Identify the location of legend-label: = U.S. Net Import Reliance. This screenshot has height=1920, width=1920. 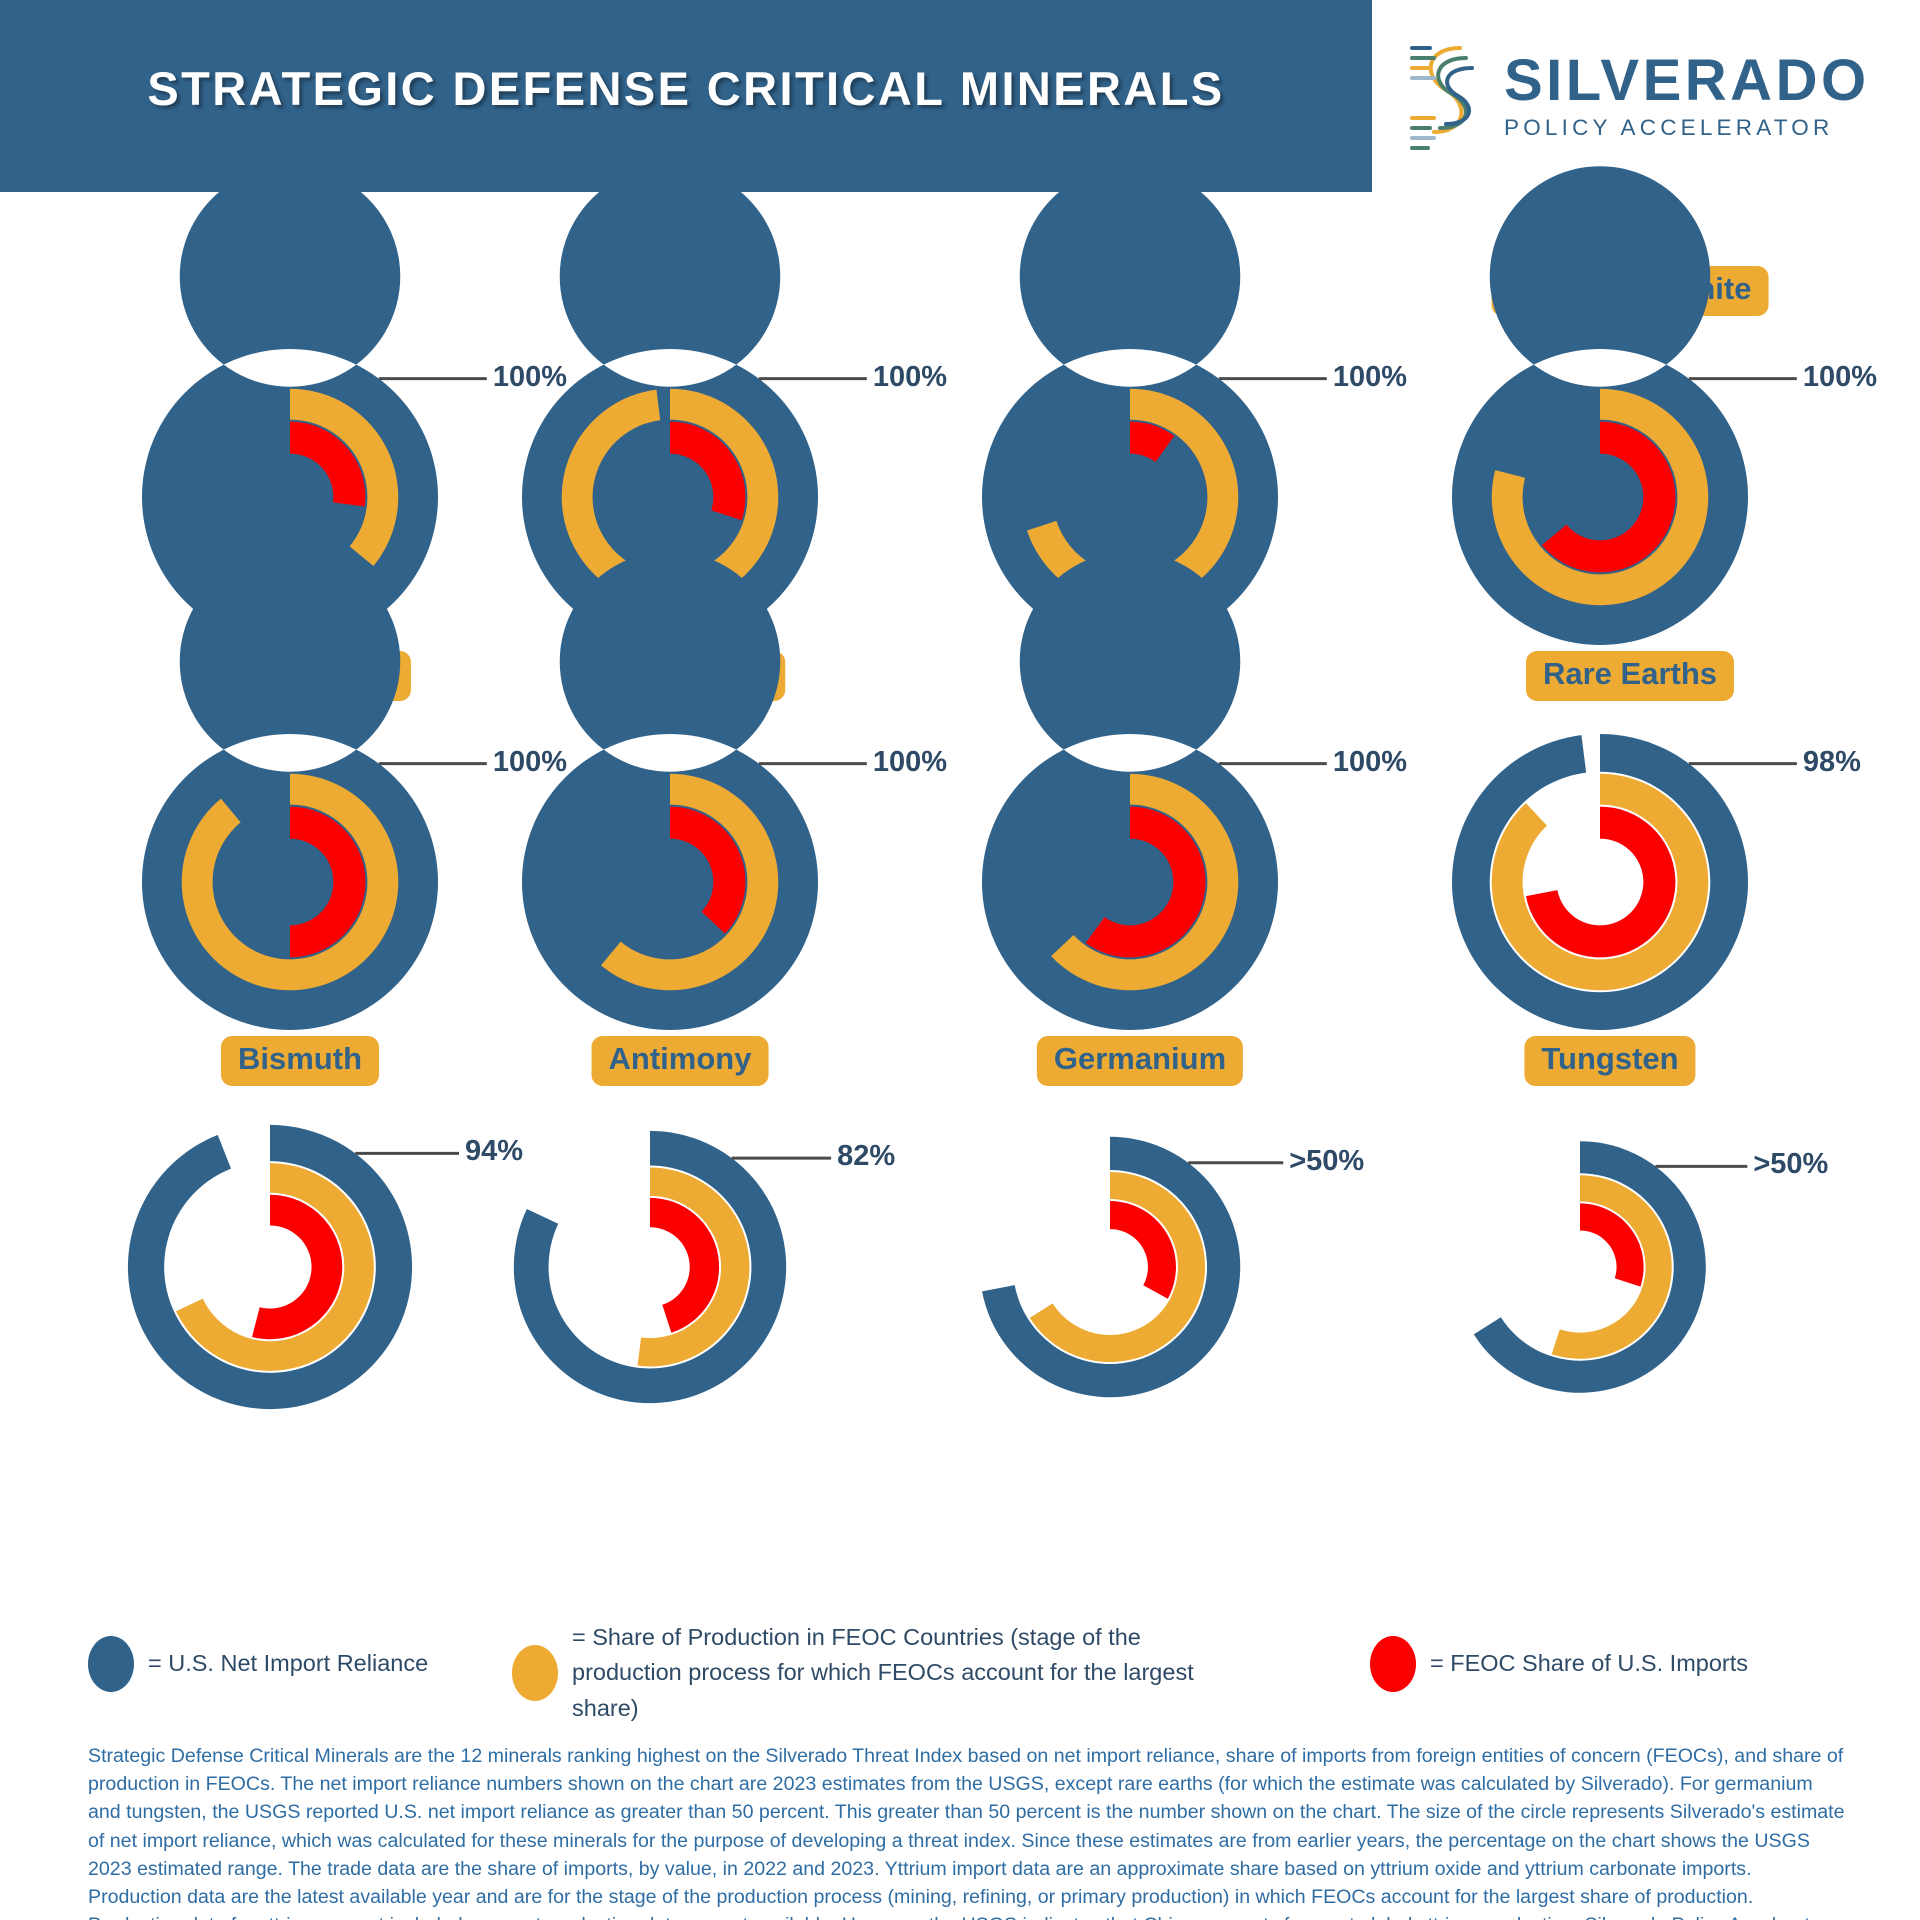
(288, 1663).